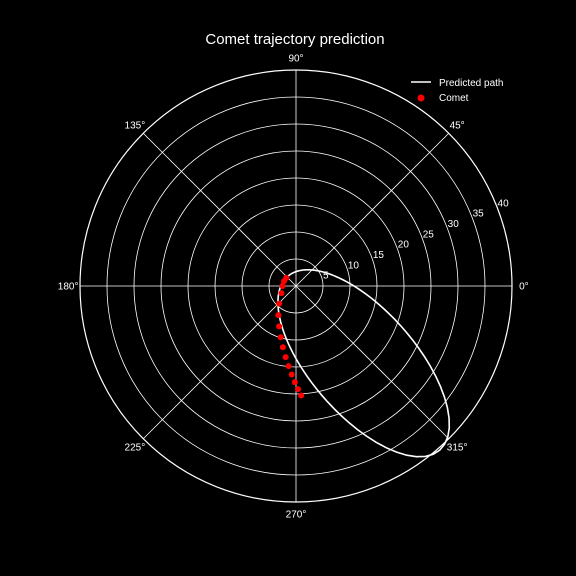  Describe the element at coordinates (68, 287) in the screenshot. I see `theta-tick-label-180: 180°` at that location.